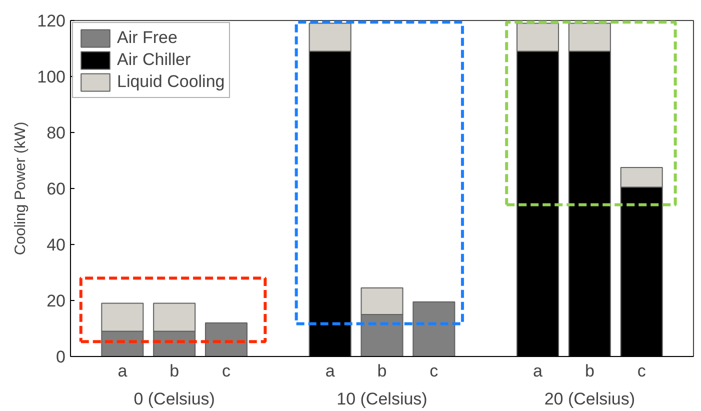 The height and width of the screenshot is (411, 701). Describe the element at coordinates (51, 77) in the screenshot. I see `y-tick-label: 100` at that location.